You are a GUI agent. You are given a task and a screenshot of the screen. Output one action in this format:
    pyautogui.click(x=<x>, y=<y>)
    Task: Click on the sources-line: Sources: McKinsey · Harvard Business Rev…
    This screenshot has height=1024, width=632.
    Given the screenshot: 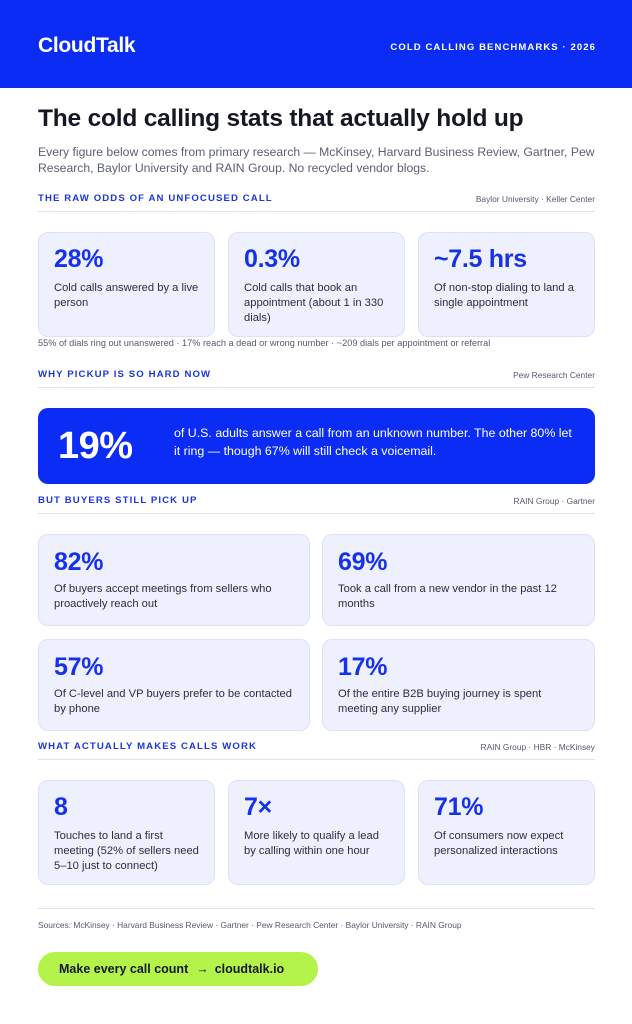 What is the action you would take?
    pyautogui.click(x=250, y=925)
    